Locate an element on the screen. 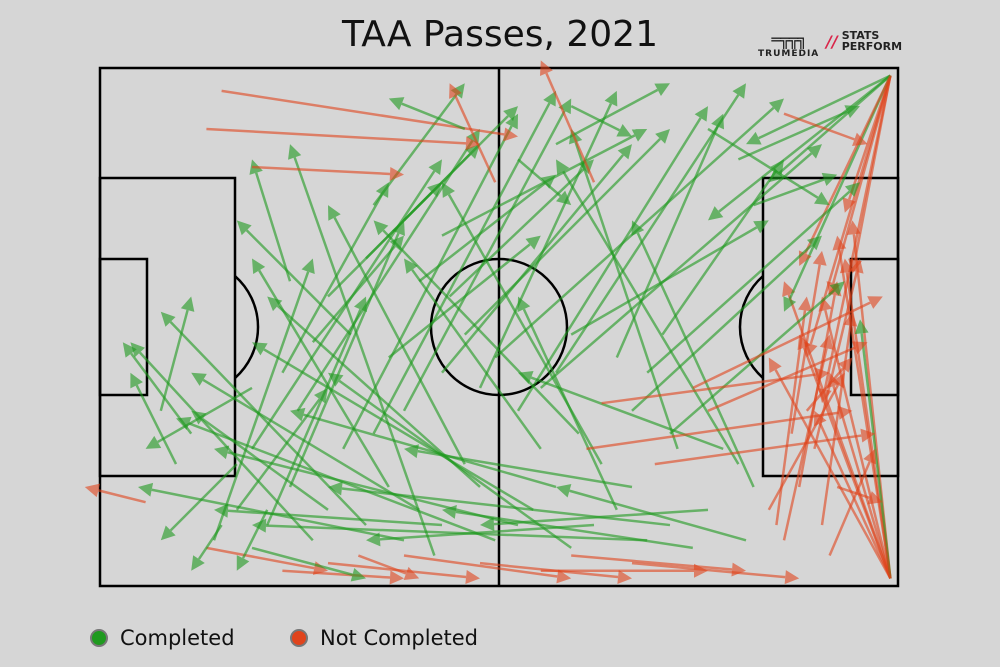 The width and height of the screenshot is (1000, 667). trumedia-logo: ═╦╦╗ TRUMEDIA is located at coordinates (789, 44).